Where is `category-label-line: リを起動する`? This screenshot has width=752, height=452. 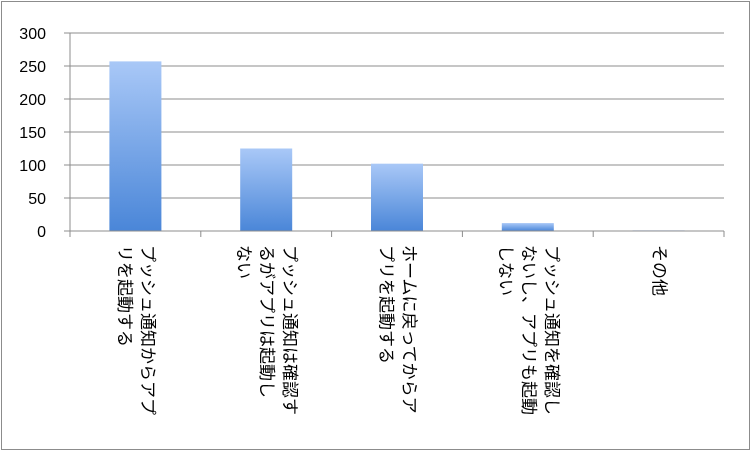
category-label-line: リを起動する is located at coordinates (124, 296).